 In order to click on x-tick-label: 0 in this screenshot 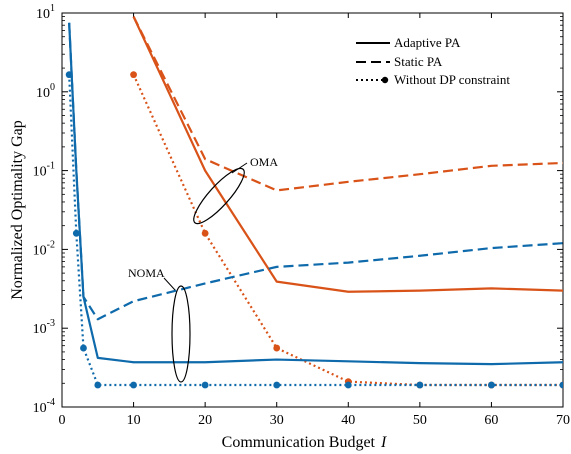, I will do `click(62, 420)`.